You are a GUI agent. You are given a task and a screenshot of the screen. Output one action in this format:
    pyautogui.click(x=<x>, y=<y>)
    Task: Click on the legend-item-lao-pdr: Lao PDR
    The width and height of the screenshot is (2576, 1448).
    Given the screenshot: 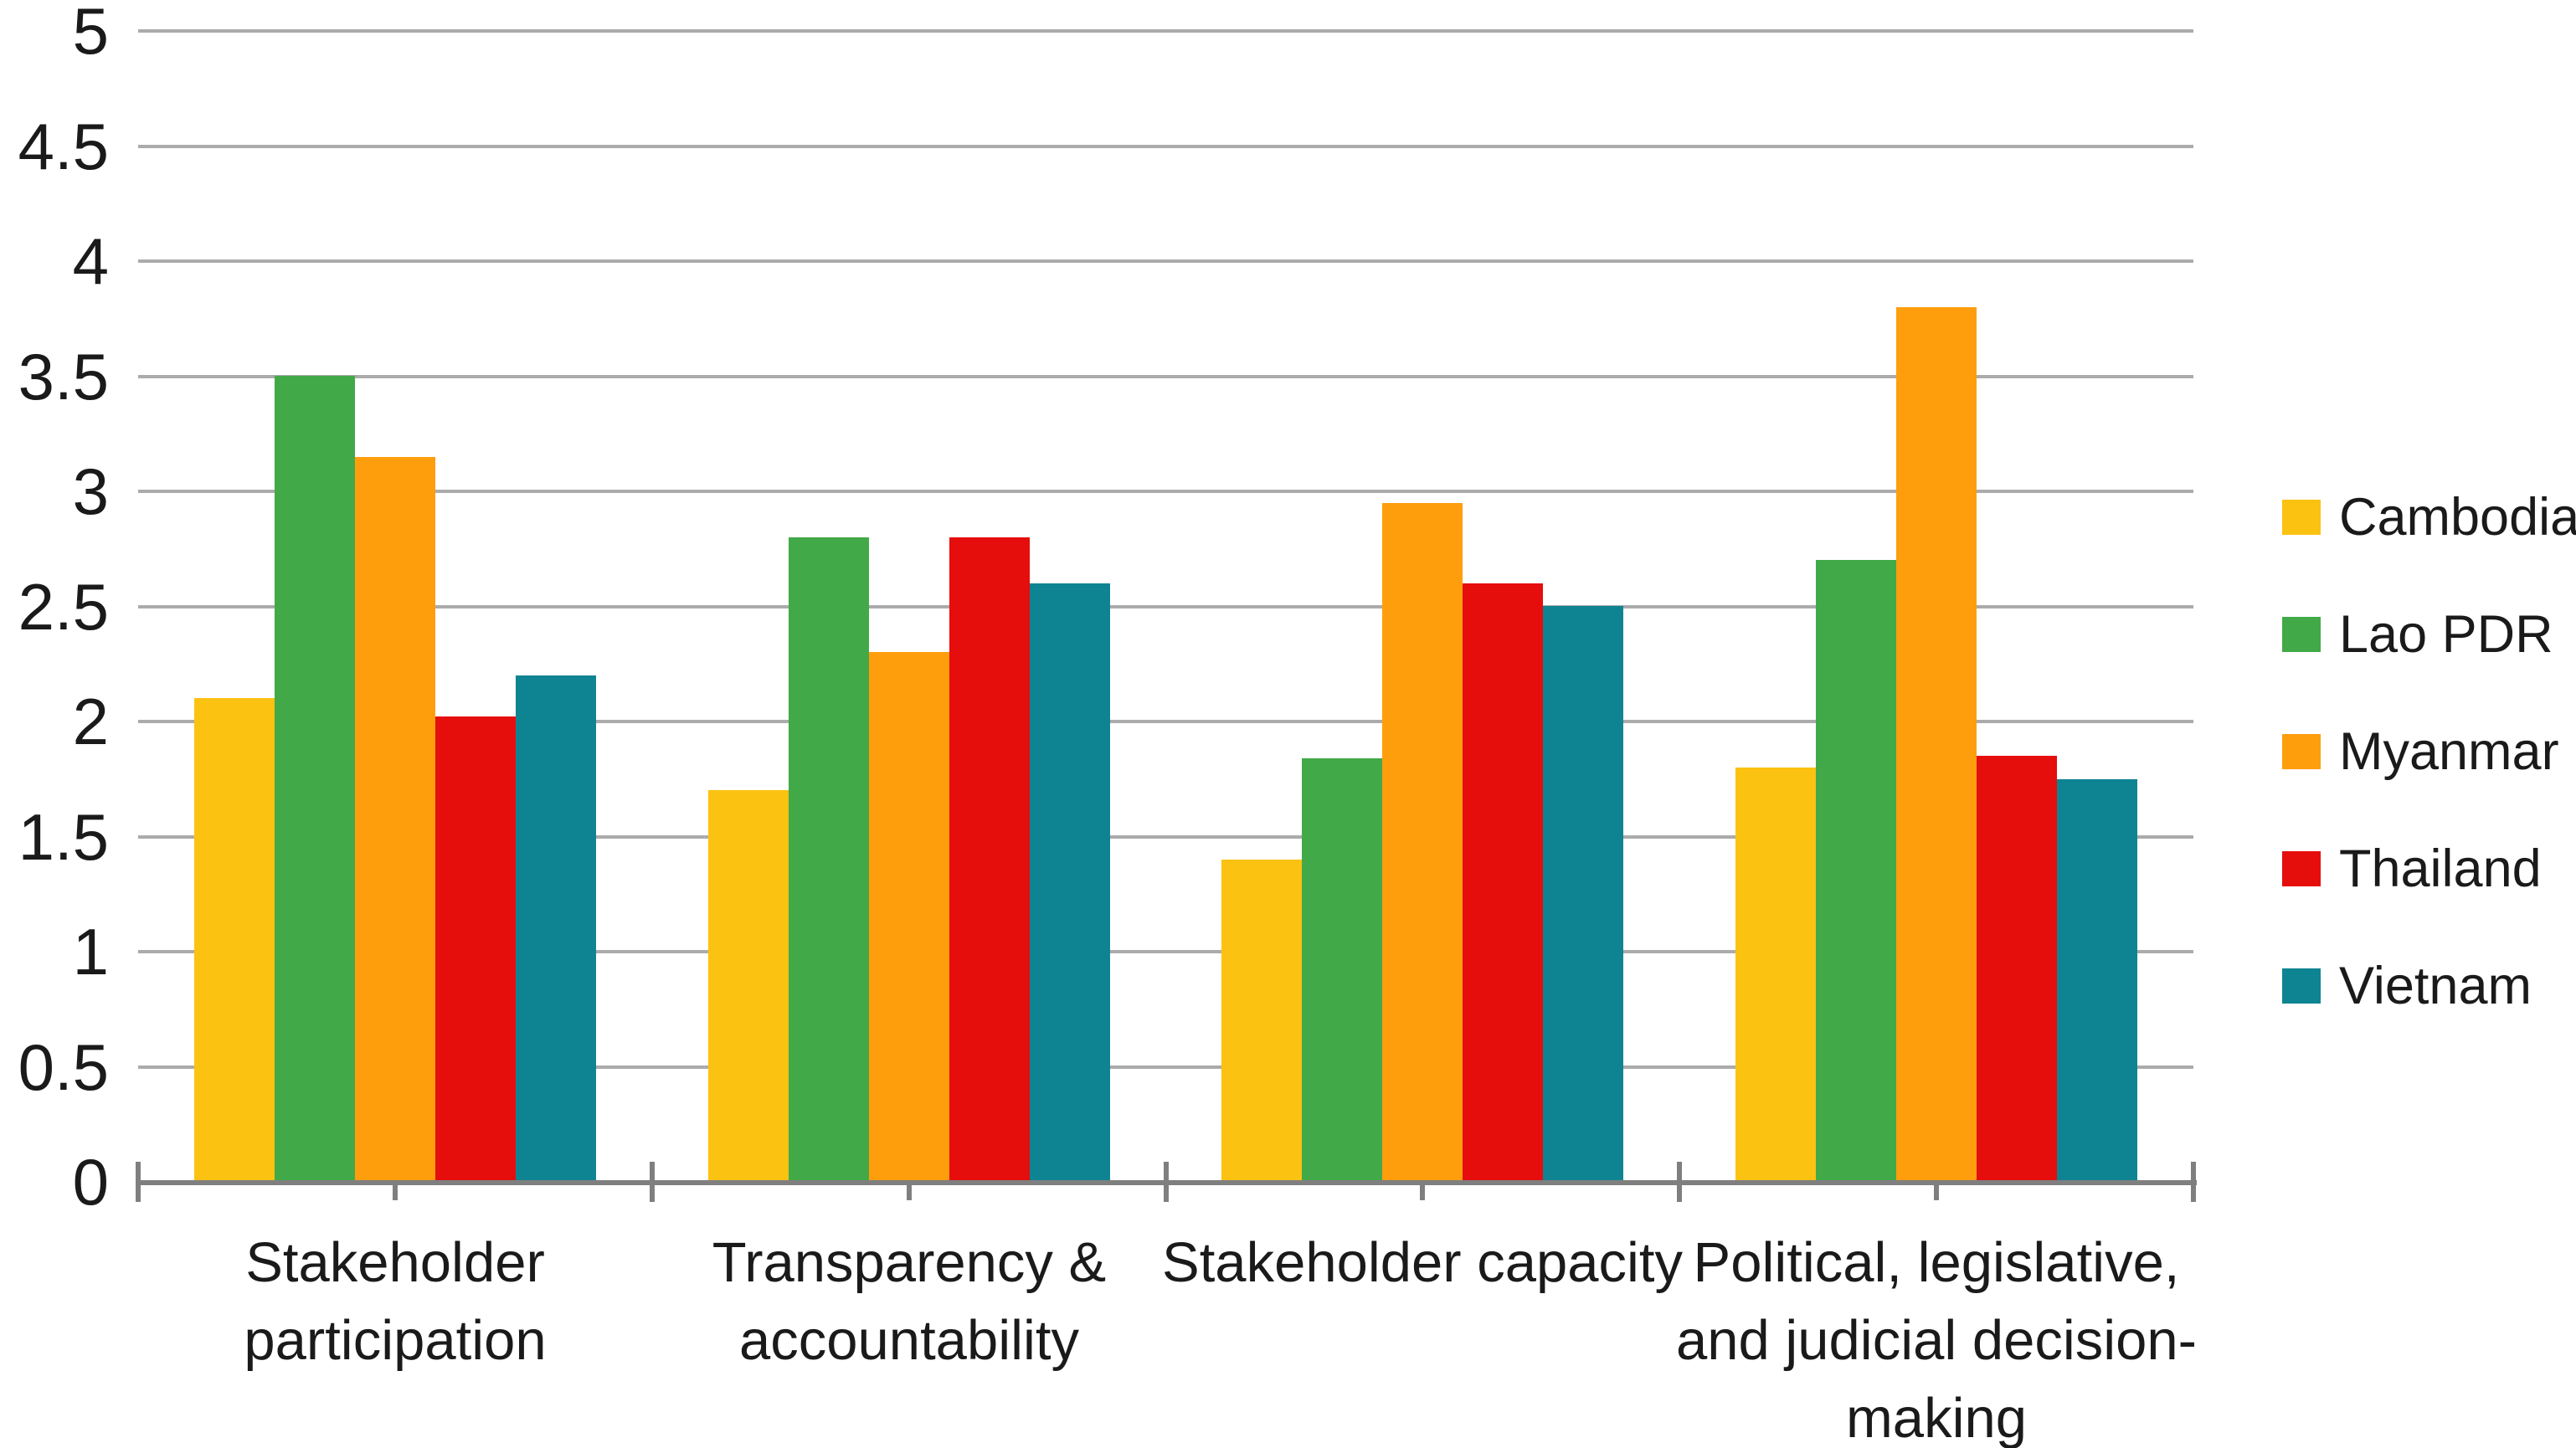 What is the action you would take?
    pyautogui.click(x=2429, y=634)
    